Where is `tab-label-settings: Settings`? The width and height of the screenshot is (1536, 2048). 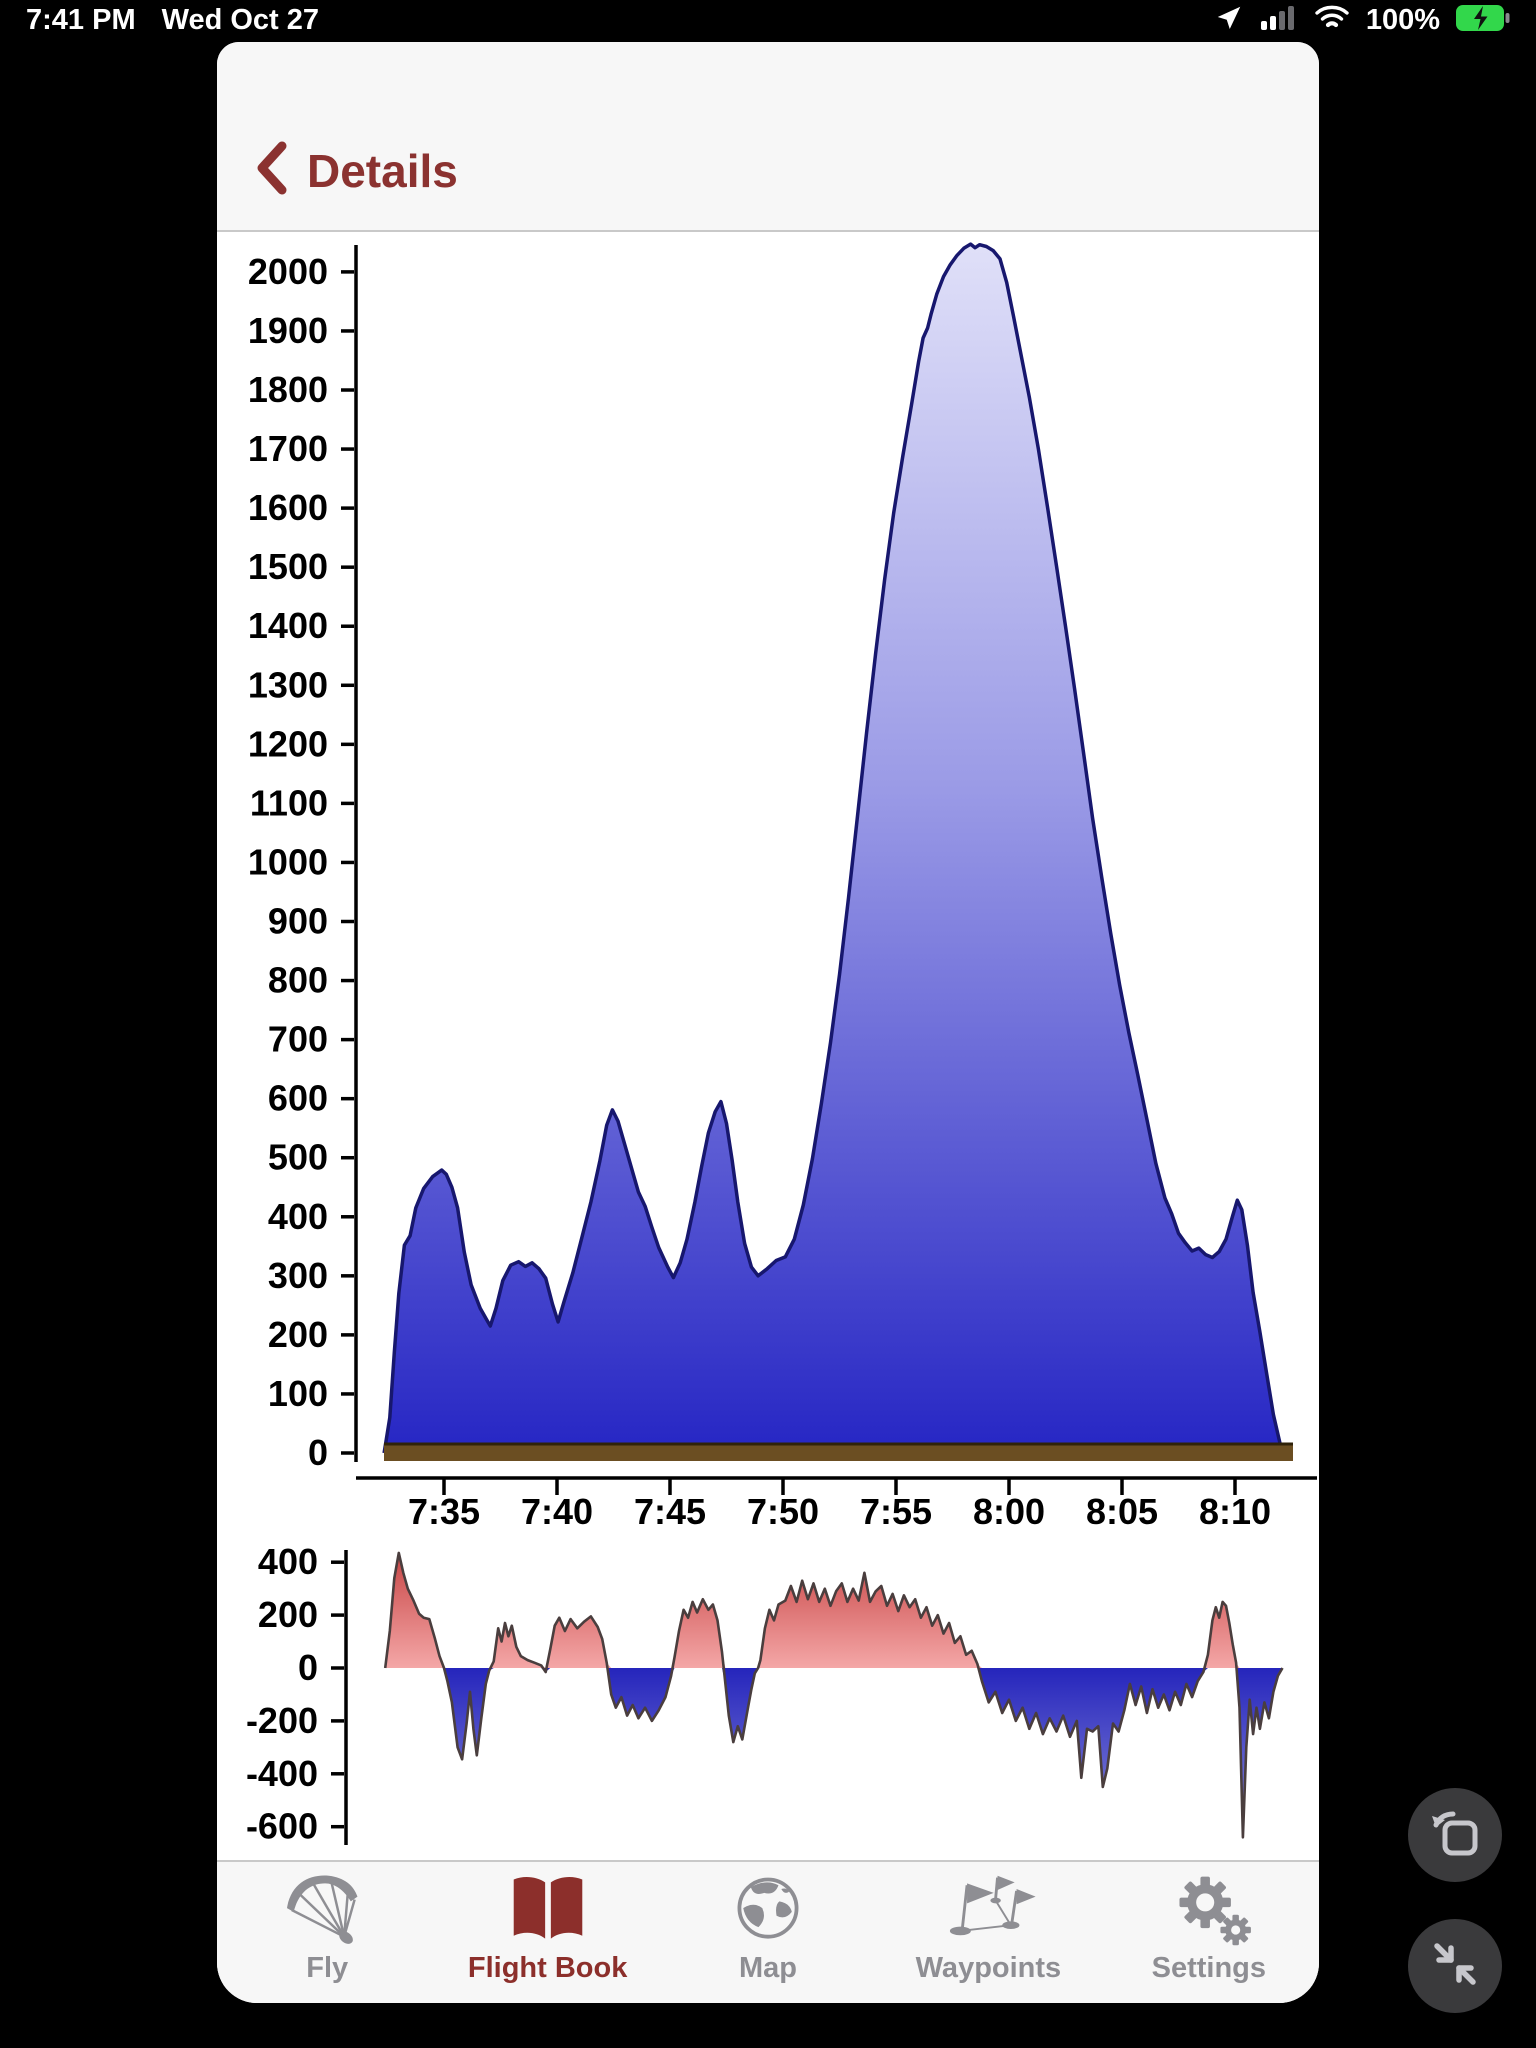
tab-label-settings: Settings is located at coordinates (1209, 1968).